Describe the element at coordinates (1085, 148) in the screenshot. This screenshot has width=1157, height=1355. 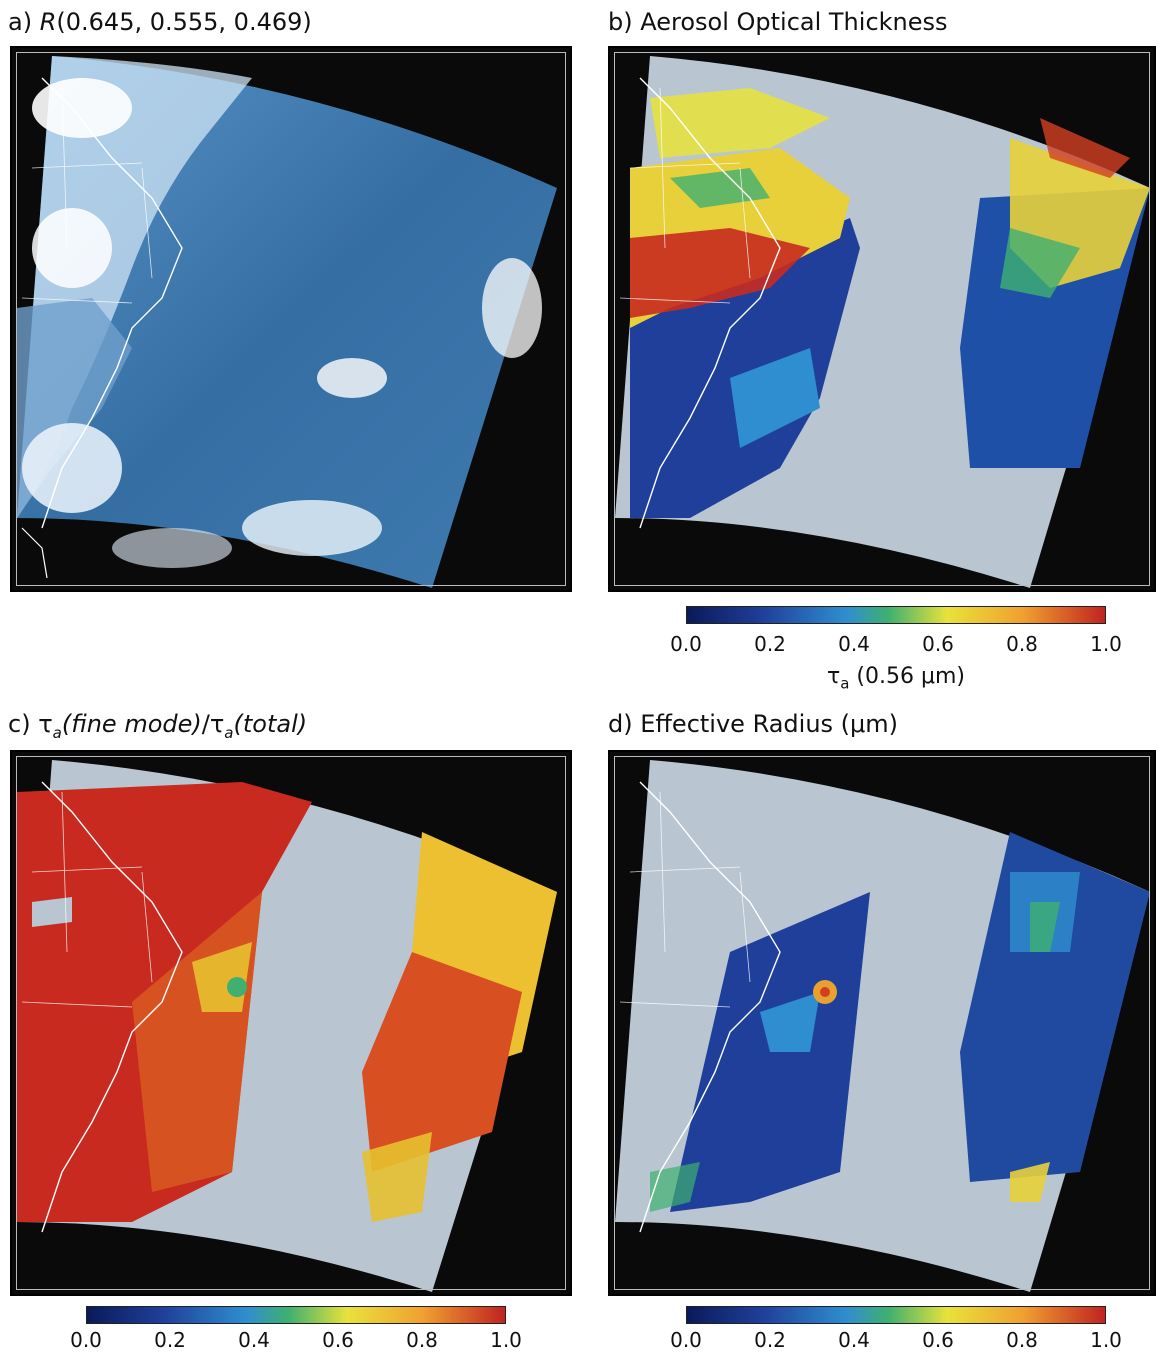
I see `aot-right-red` at that location.